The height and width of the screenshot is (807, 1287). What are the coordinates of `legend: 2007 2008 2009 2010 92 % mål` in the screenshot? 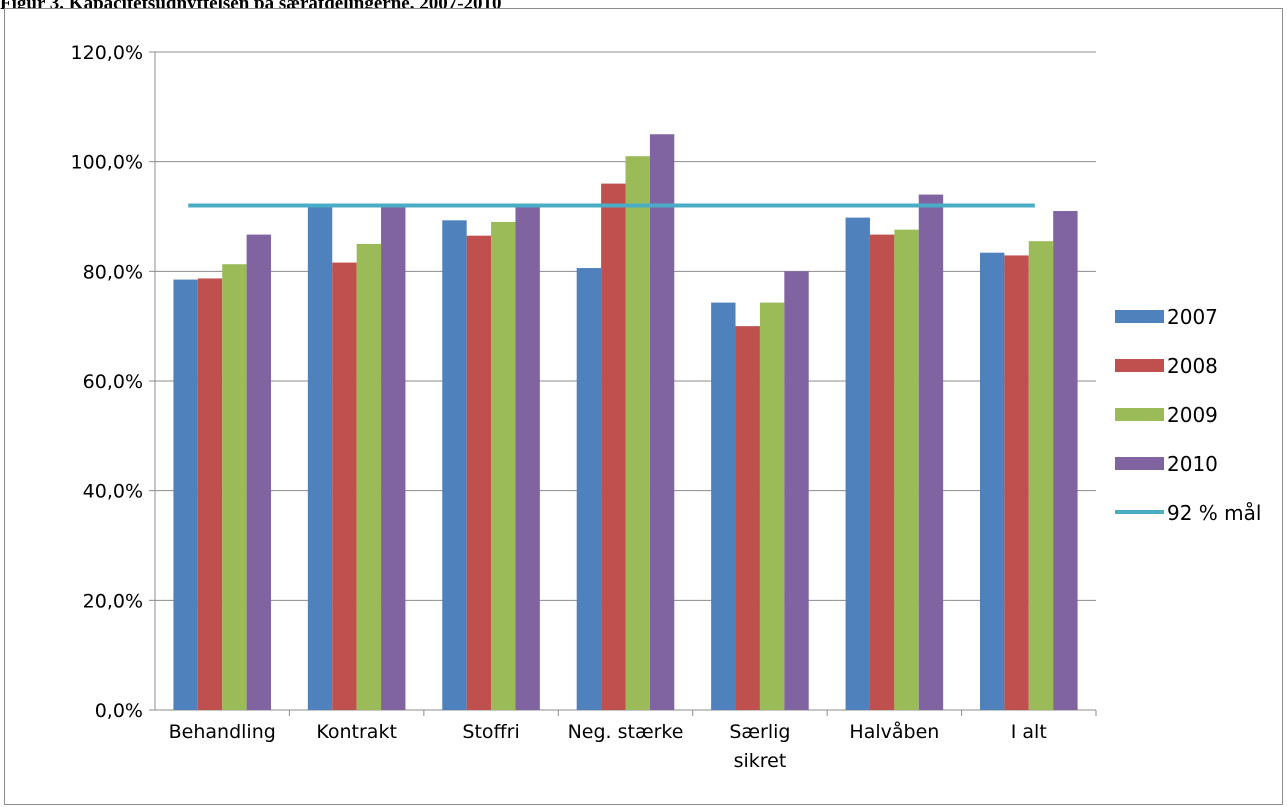 It's located at (1188, 415).